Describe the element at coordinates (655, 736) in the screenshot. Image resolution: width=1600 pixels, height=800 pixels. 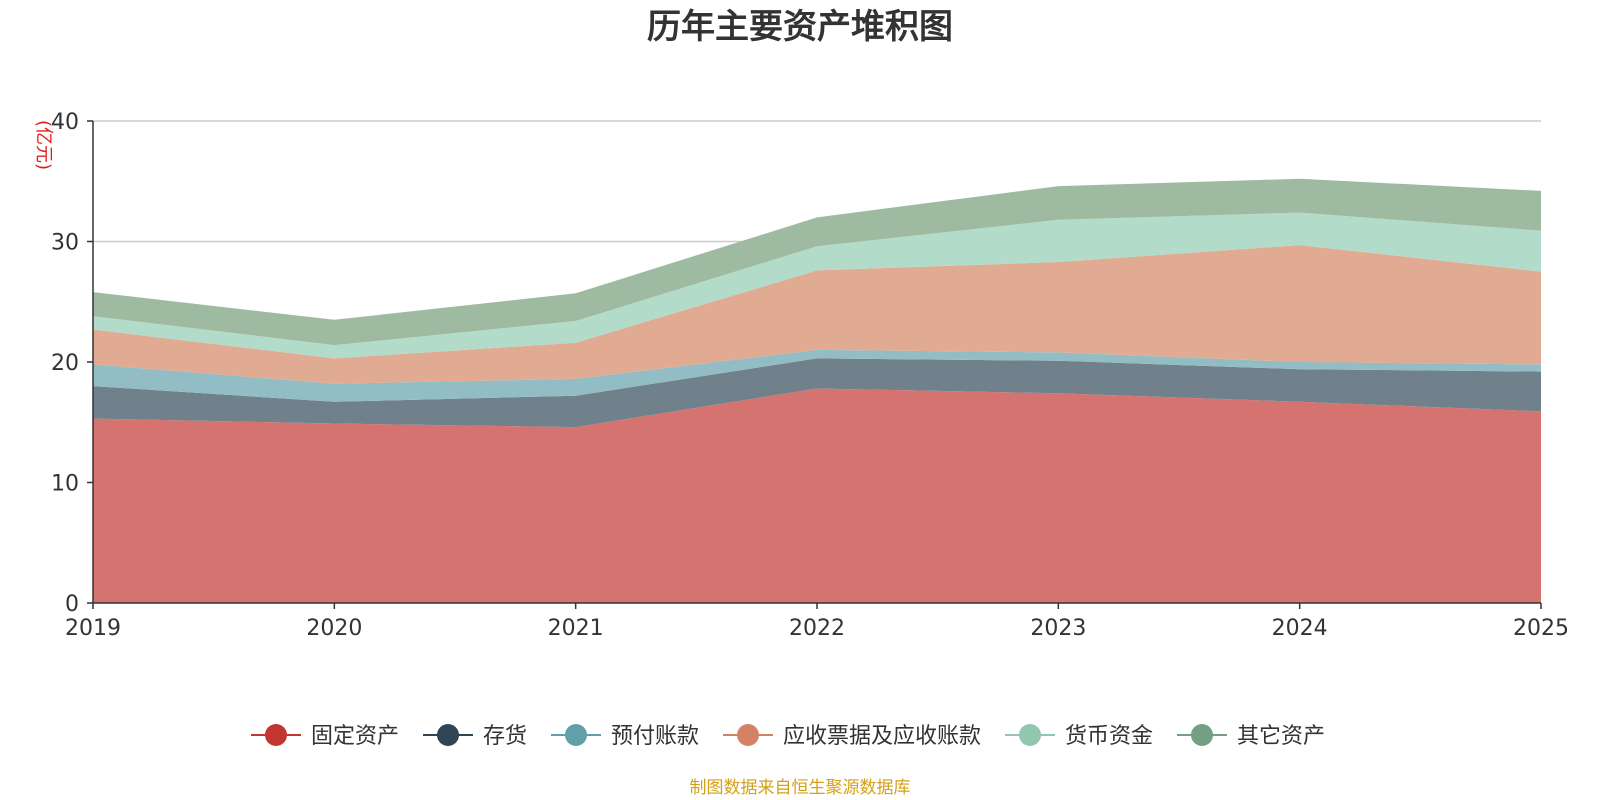
I see `legend-label-2: 预付账款` at that location.